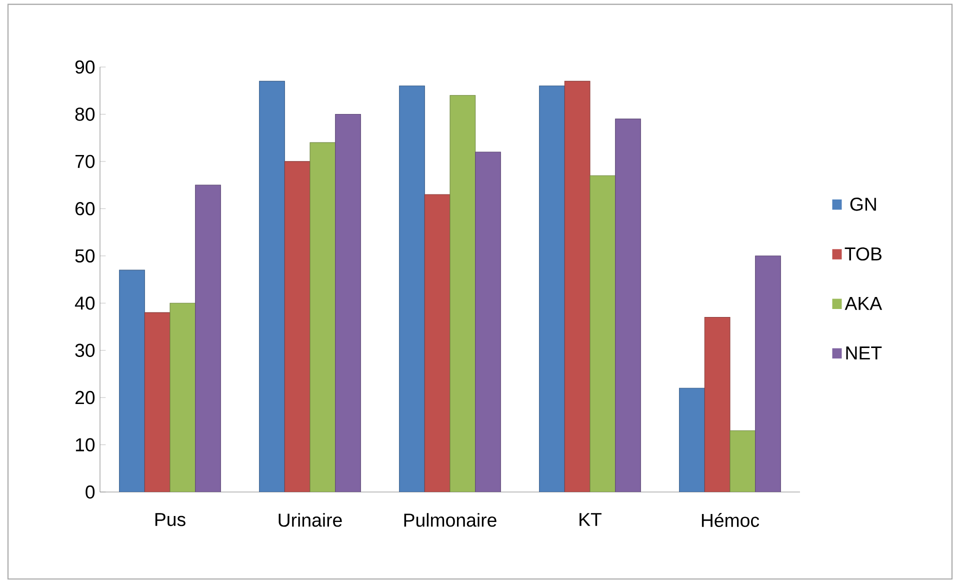 The width and height of the screenshot is (957, 583). What do you see at coordinates (84, 303) in the screenshot?
I see `y-tick-label: 40` at bounding box center [84, 303].